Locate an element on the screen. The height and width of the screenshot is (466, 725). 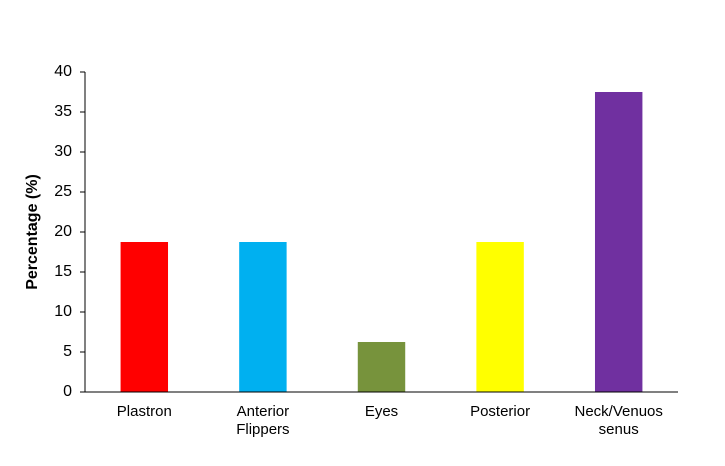
y-tick-label: 20 is located at coordinates (63, 231).